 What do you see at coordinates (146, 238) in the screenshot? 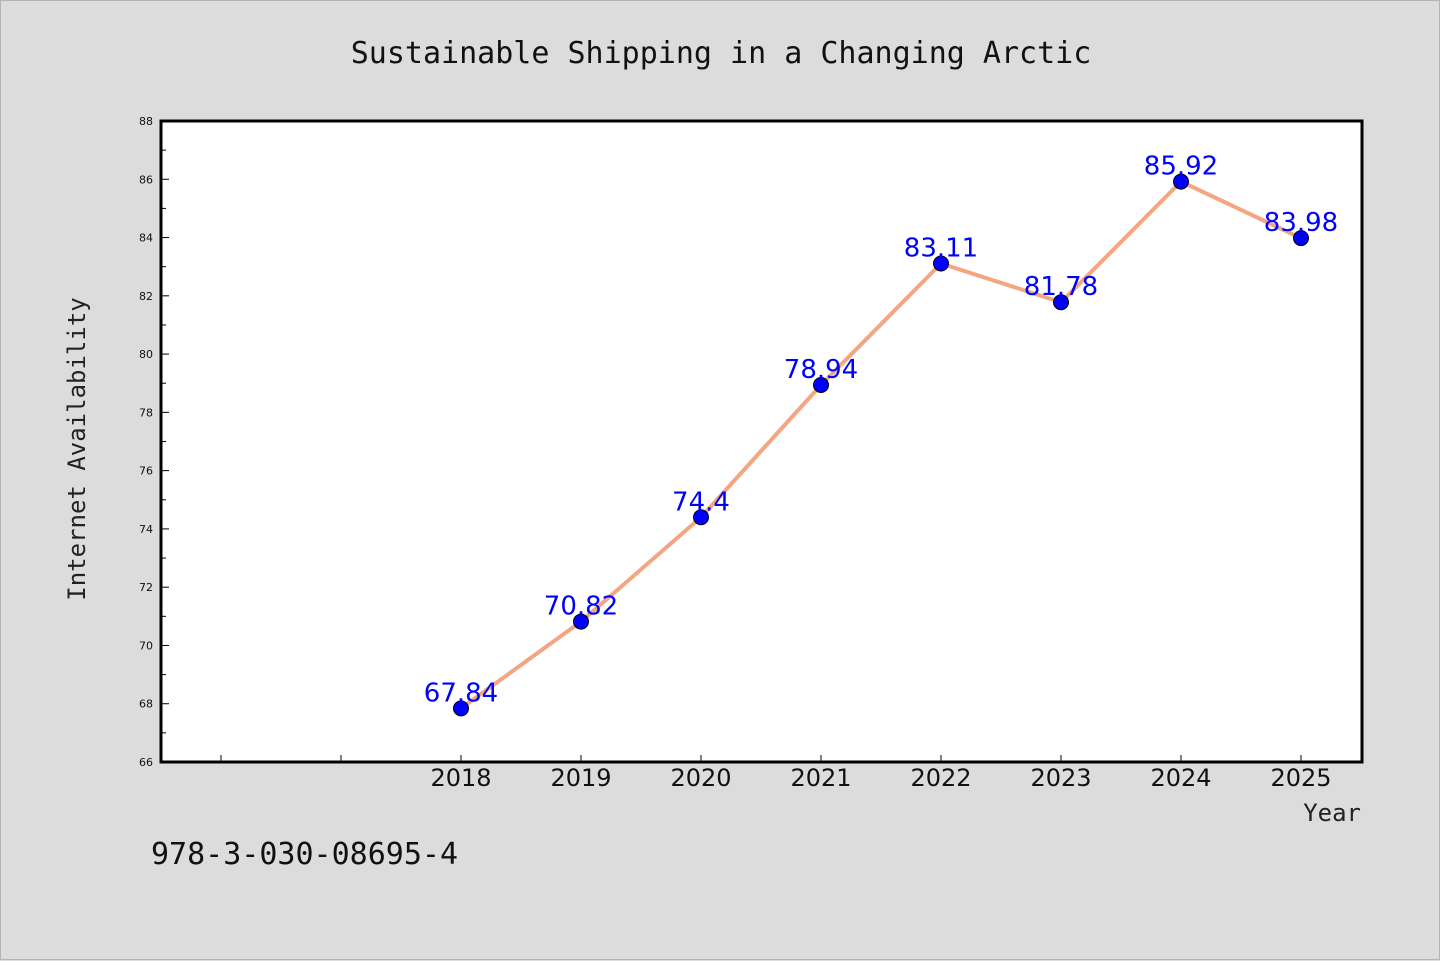
I see `y-tick-label: 84` at bounding box center [146, 238].